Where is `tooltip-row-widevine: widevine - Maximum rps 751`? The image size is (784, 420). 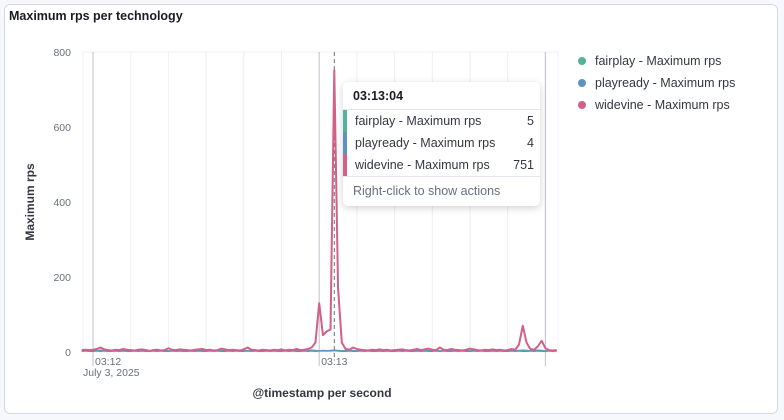
tooltip-row-widevine: widevine - Maximum rps 751 is located at coordinates (441, 165).